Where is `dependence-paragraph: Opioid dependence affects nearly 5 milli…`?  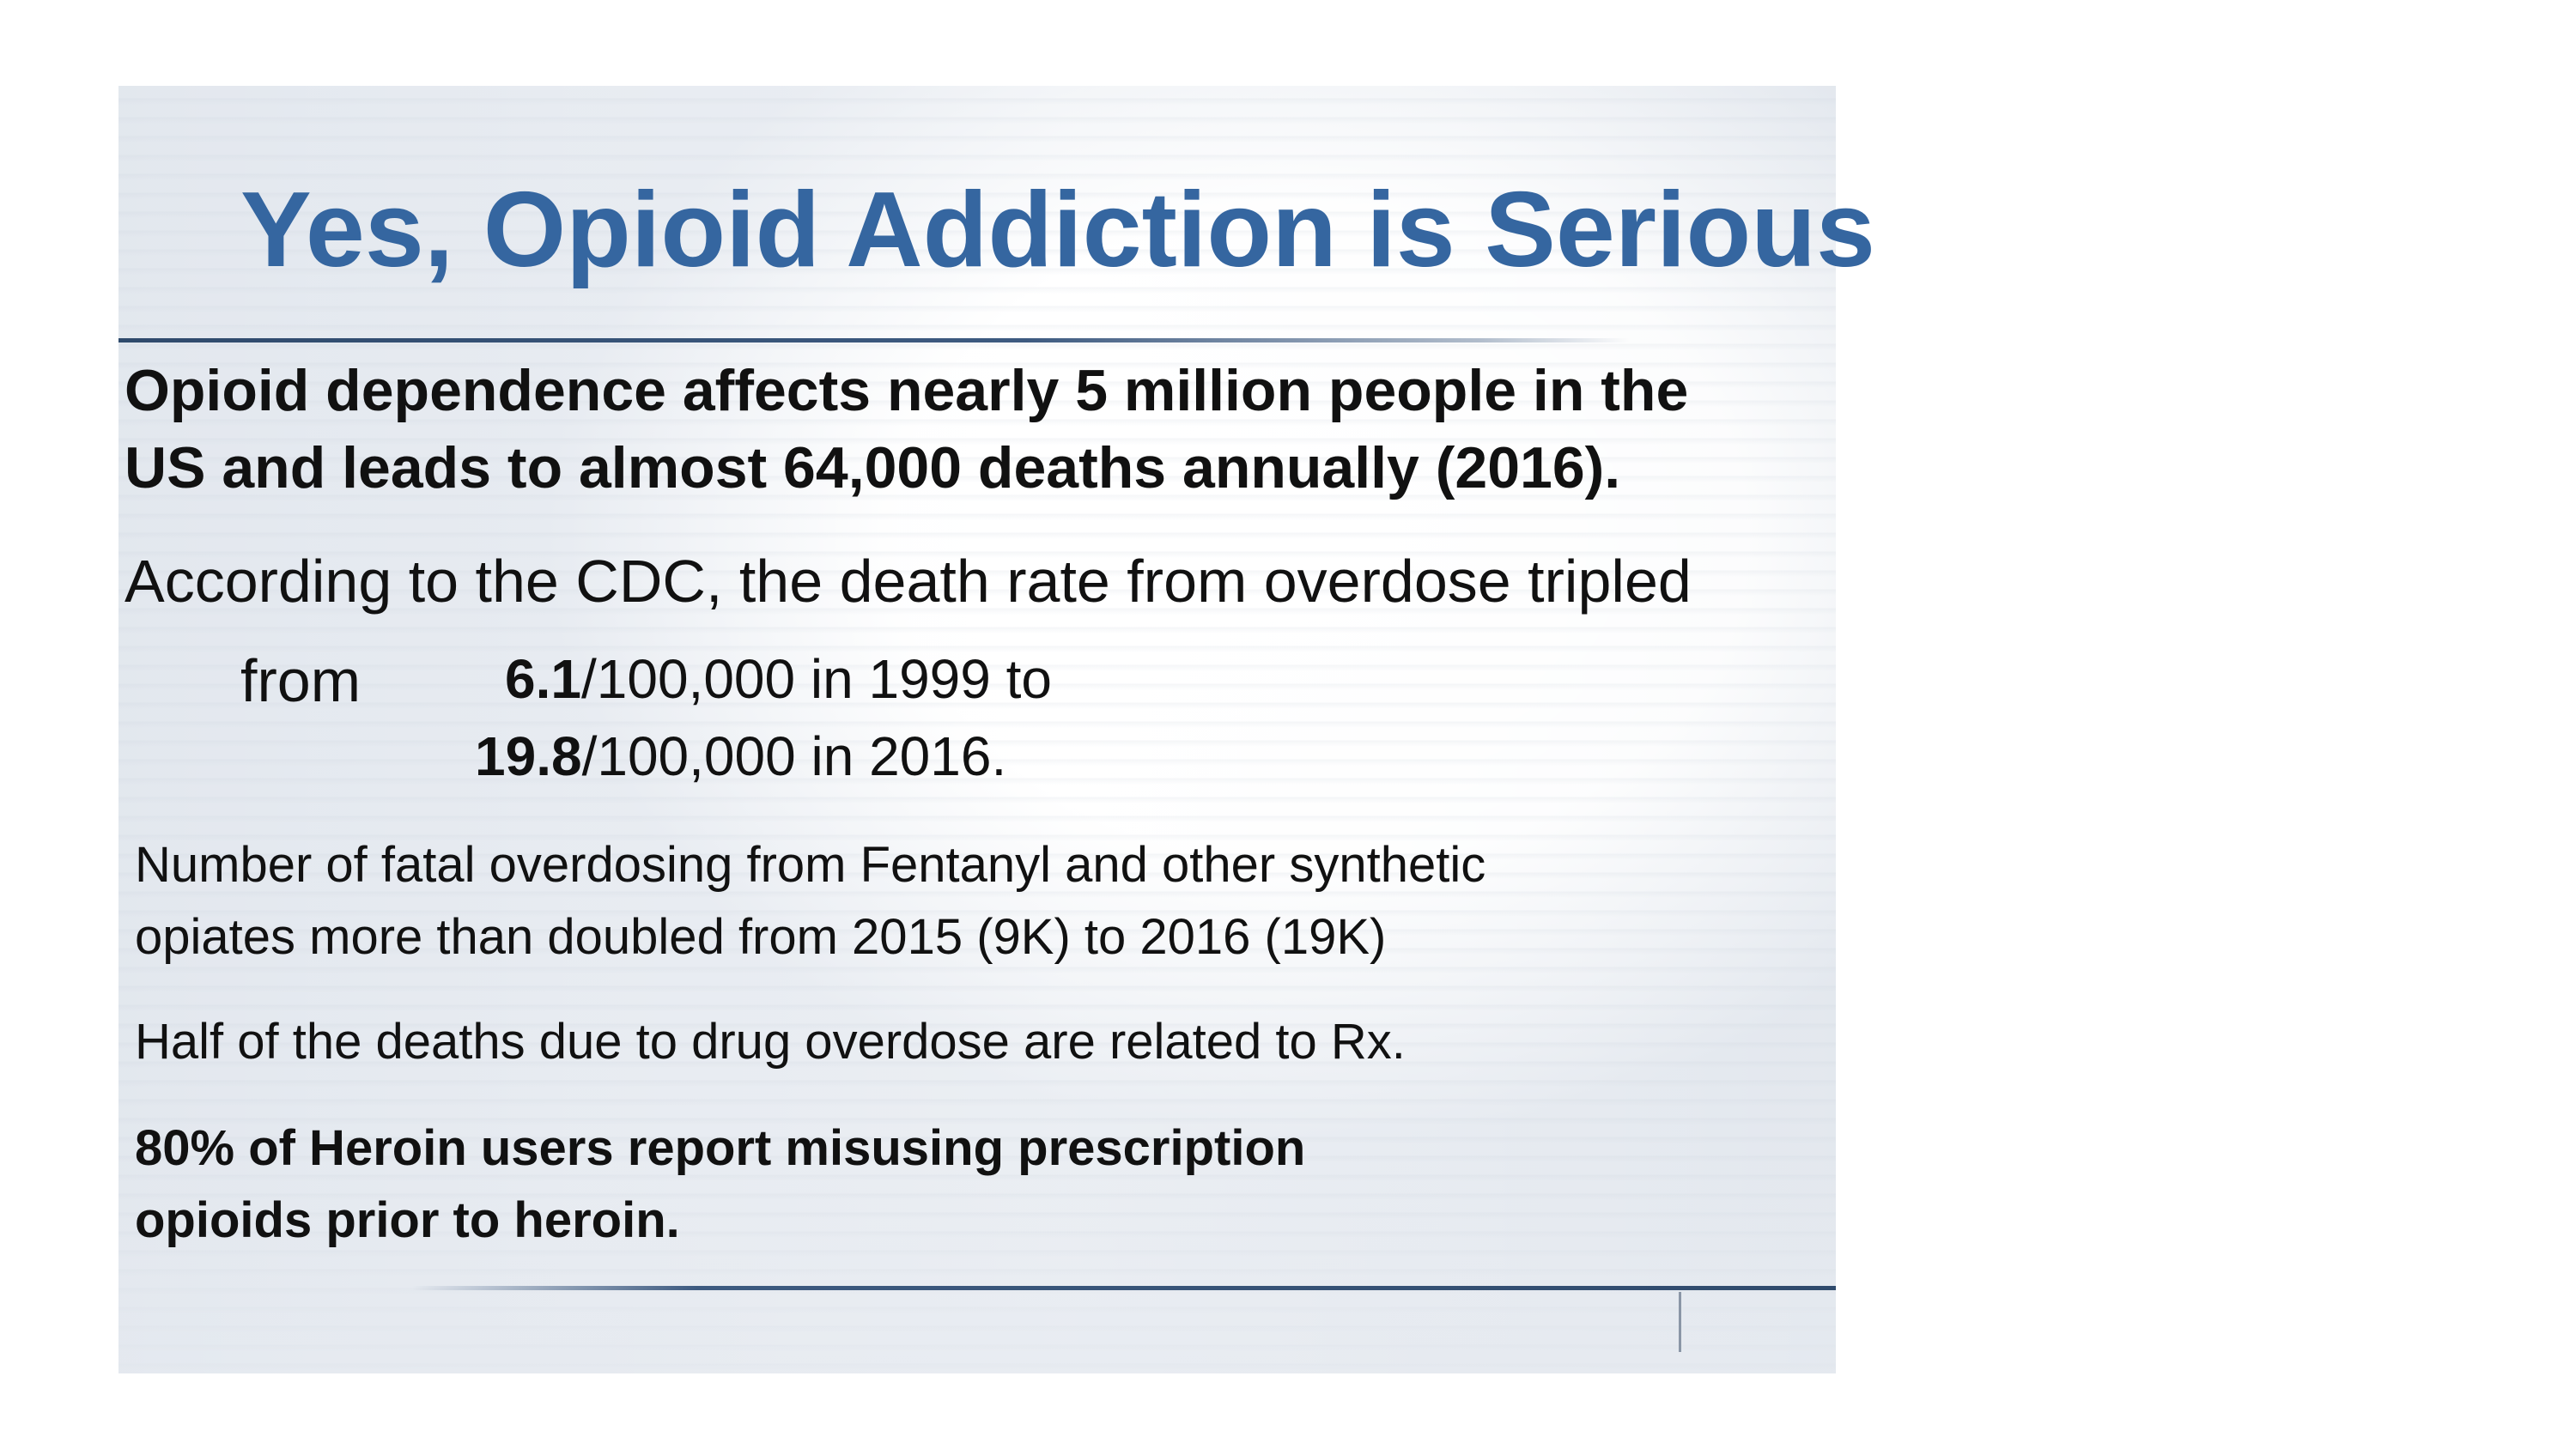 dependence-paragraph: Opioid dependence affects nearly 5 milli… is located at coordinates (907, 429).